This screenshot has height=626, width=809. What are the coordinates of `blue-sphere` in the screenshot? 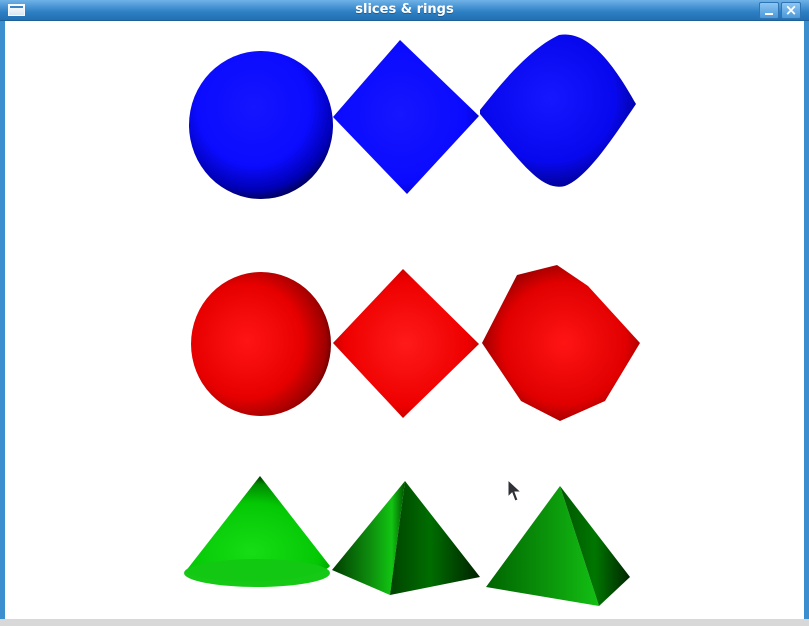 It's located at (261, 125).